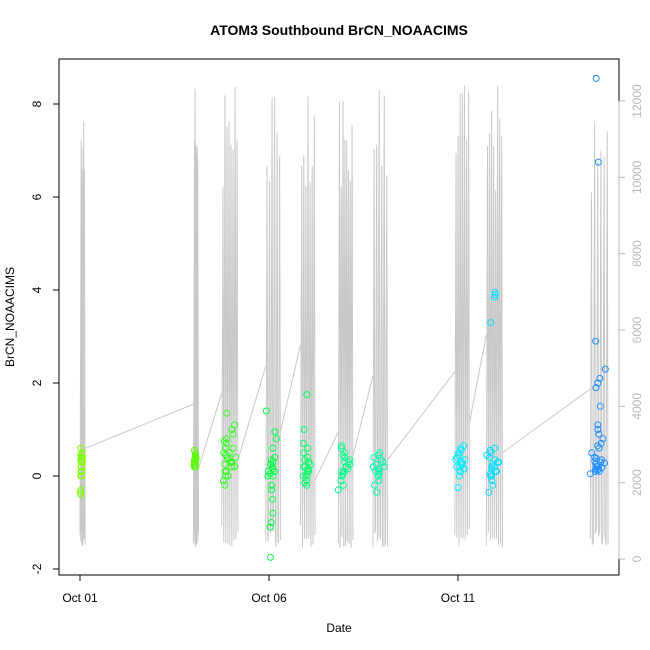  Describe the element at coordinates (637, 101) in the screenshot. I see `y2-tick-label: 12000` at that location.